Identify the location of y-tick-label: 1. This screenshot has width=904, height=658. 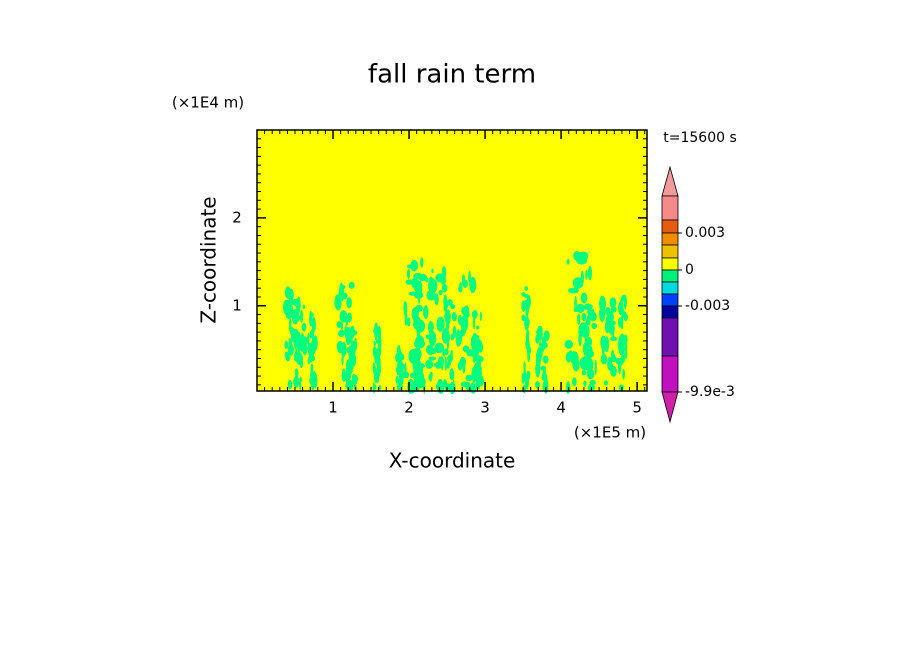
(237, 305).